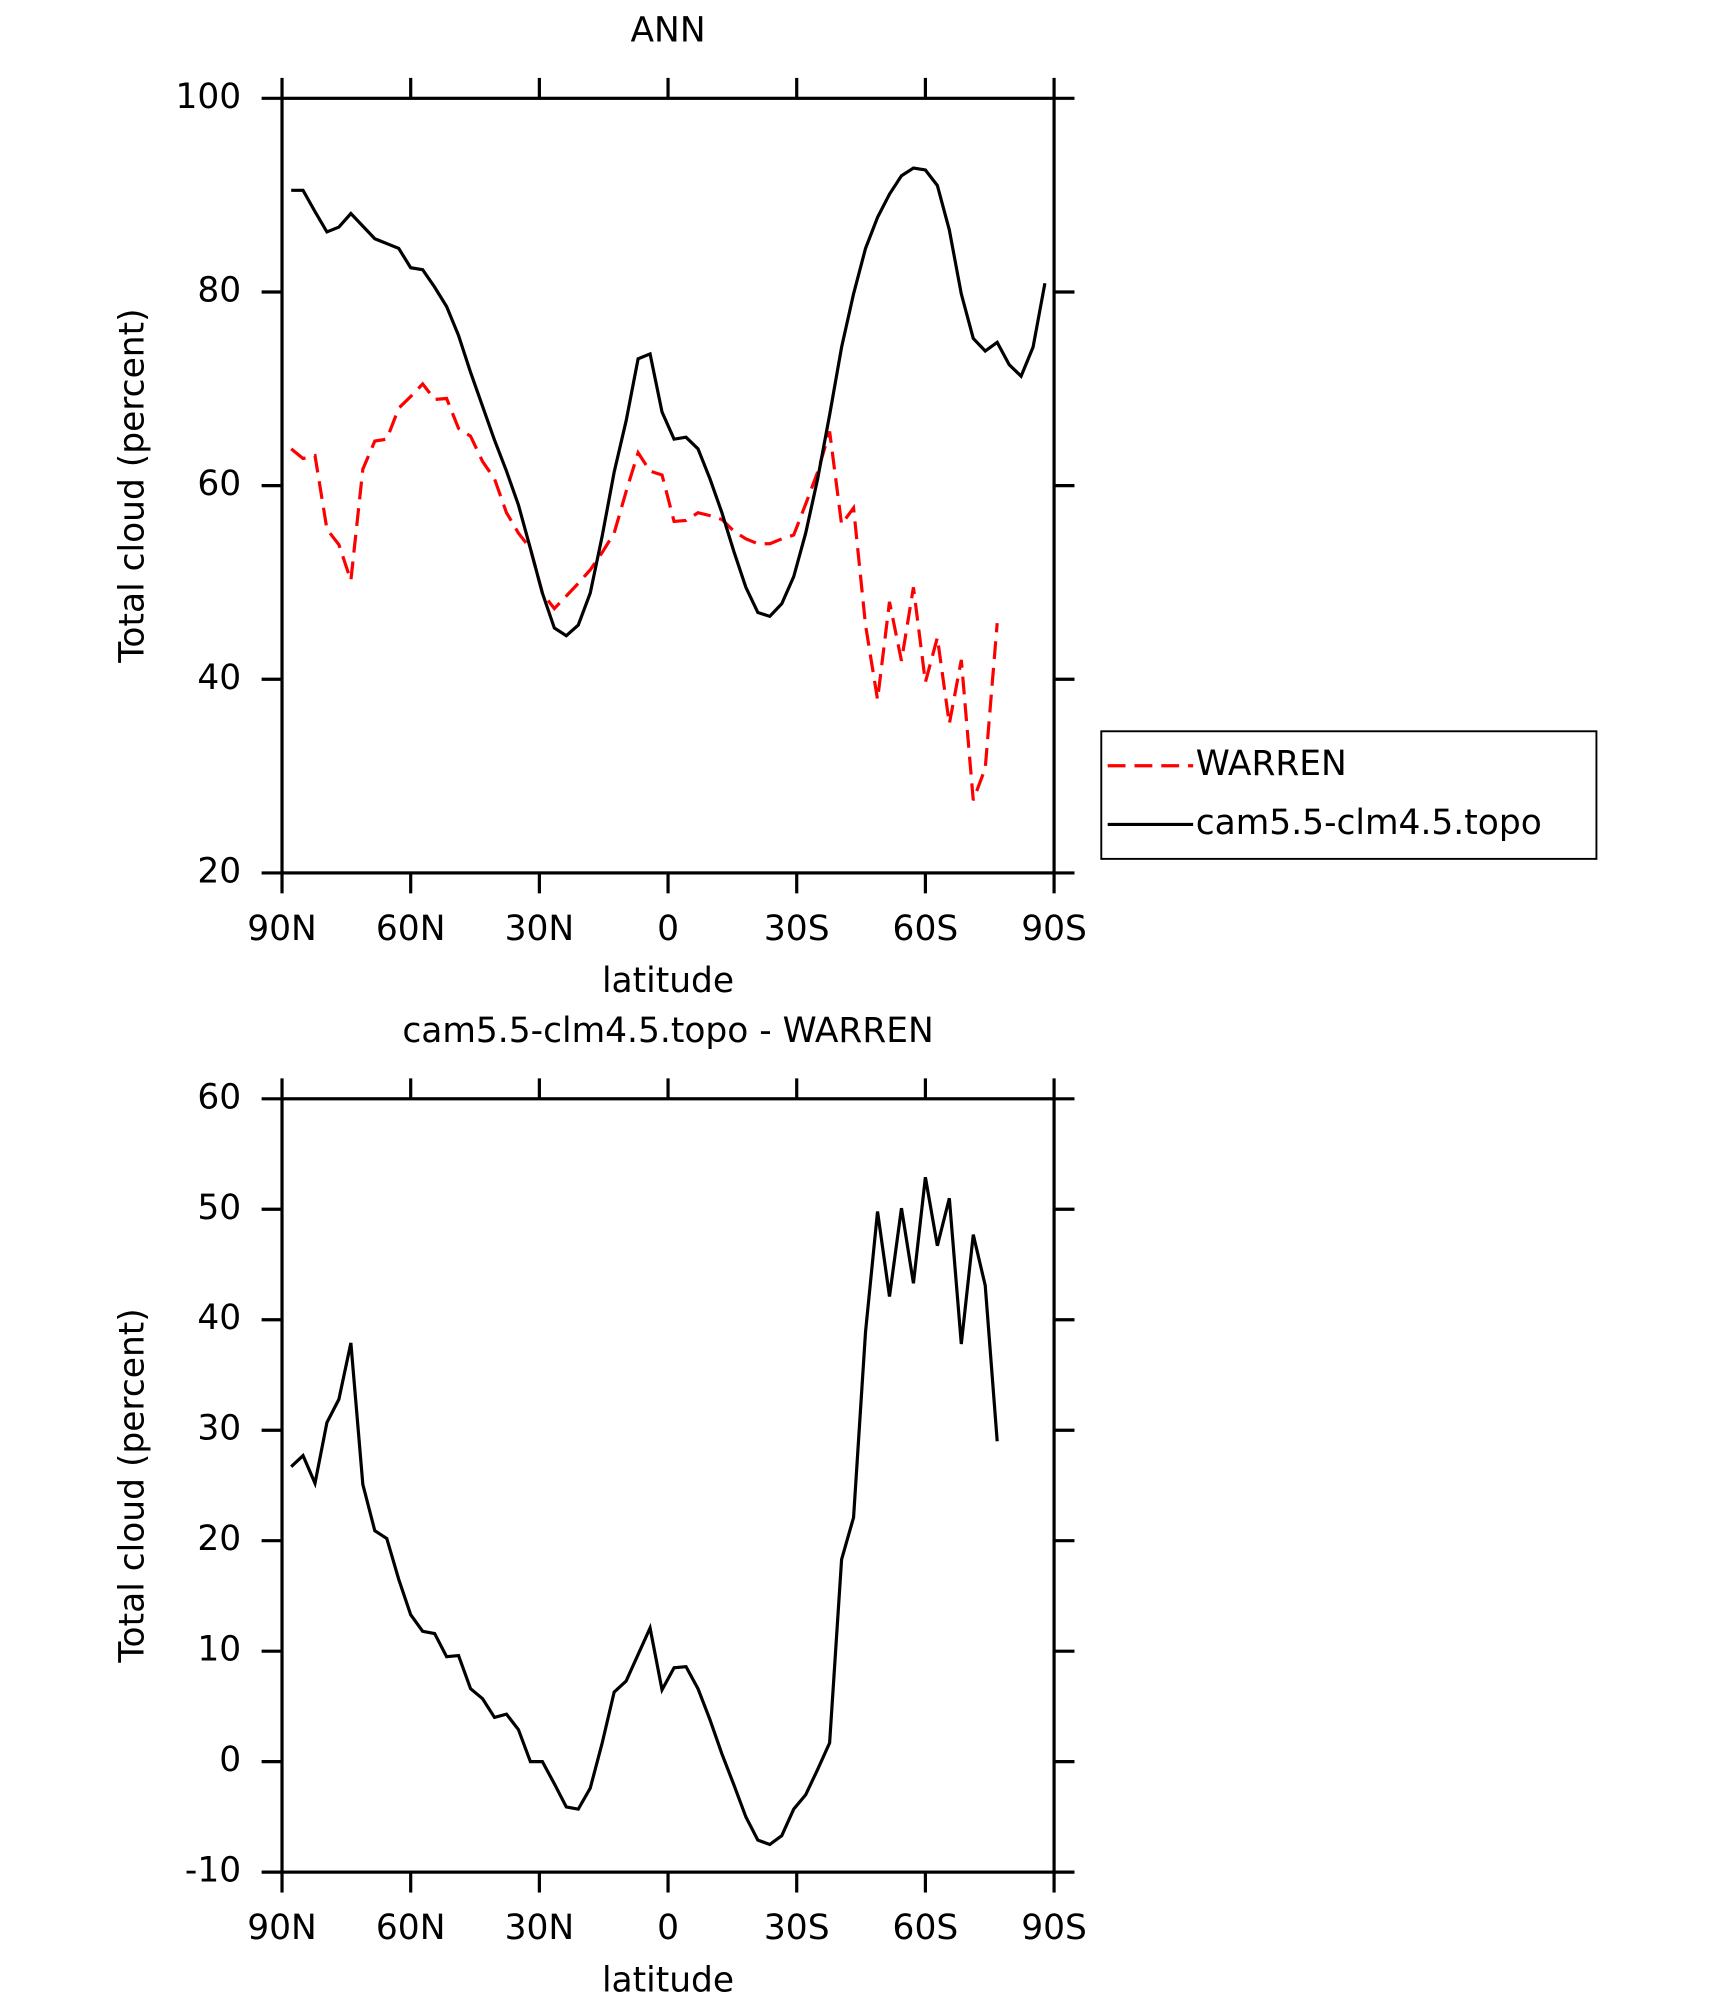 The width and height of the screenshot is (1710, 2010). What do you see at coordinates (213, 1871) in the screenshot?
I see `y-tick-label: -10` at bounding box center [213, 1871].